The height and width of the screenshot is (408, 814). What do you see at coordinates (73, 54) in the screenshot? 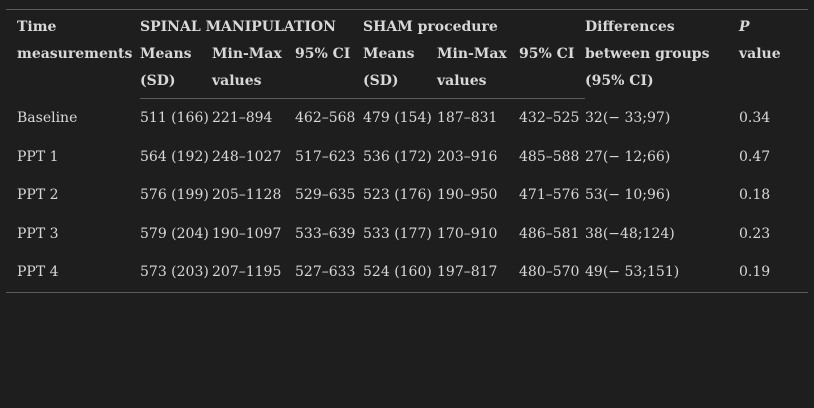
I see `header-time-measurements: Time measurements` at bounding box center [73, 54].